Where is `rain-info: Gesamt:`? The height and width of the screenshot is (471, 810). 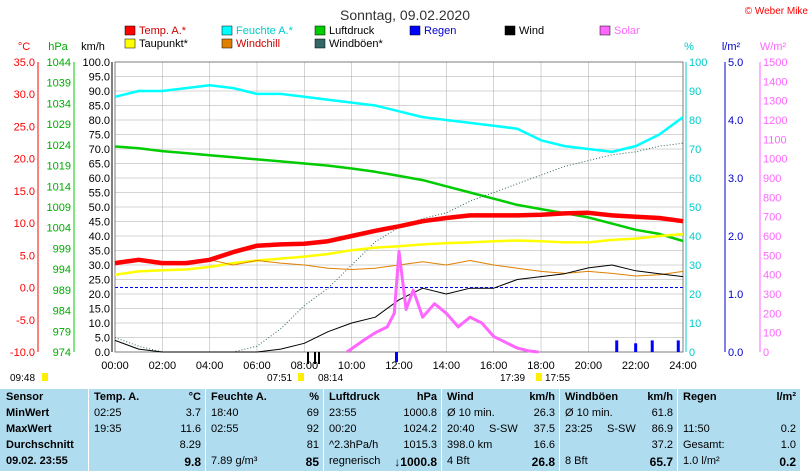
rain-info: Gesamt: is located at coordinates (704, 445).